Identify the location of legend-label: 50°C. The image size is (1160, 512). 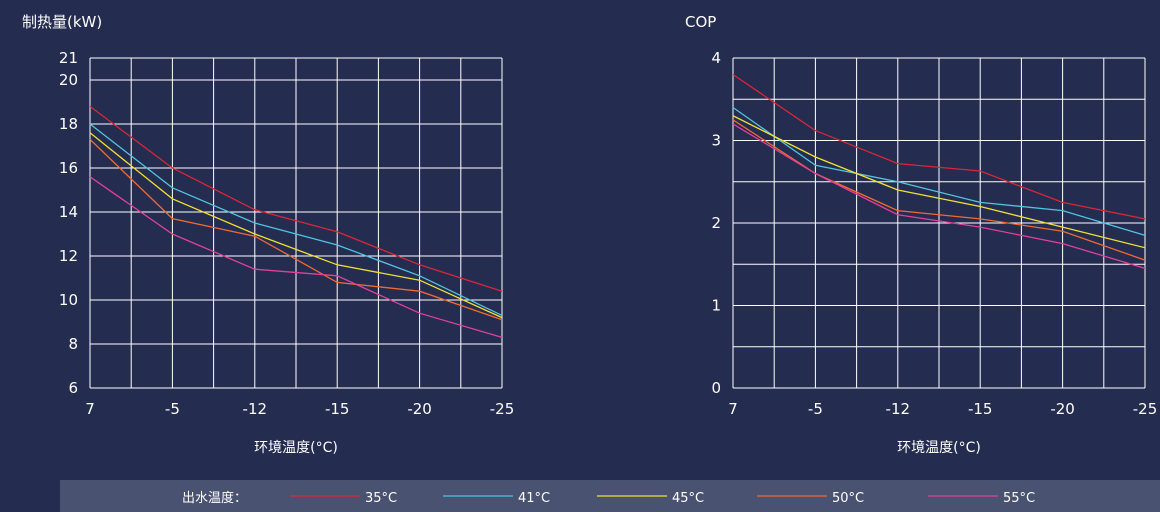
(848, 498).